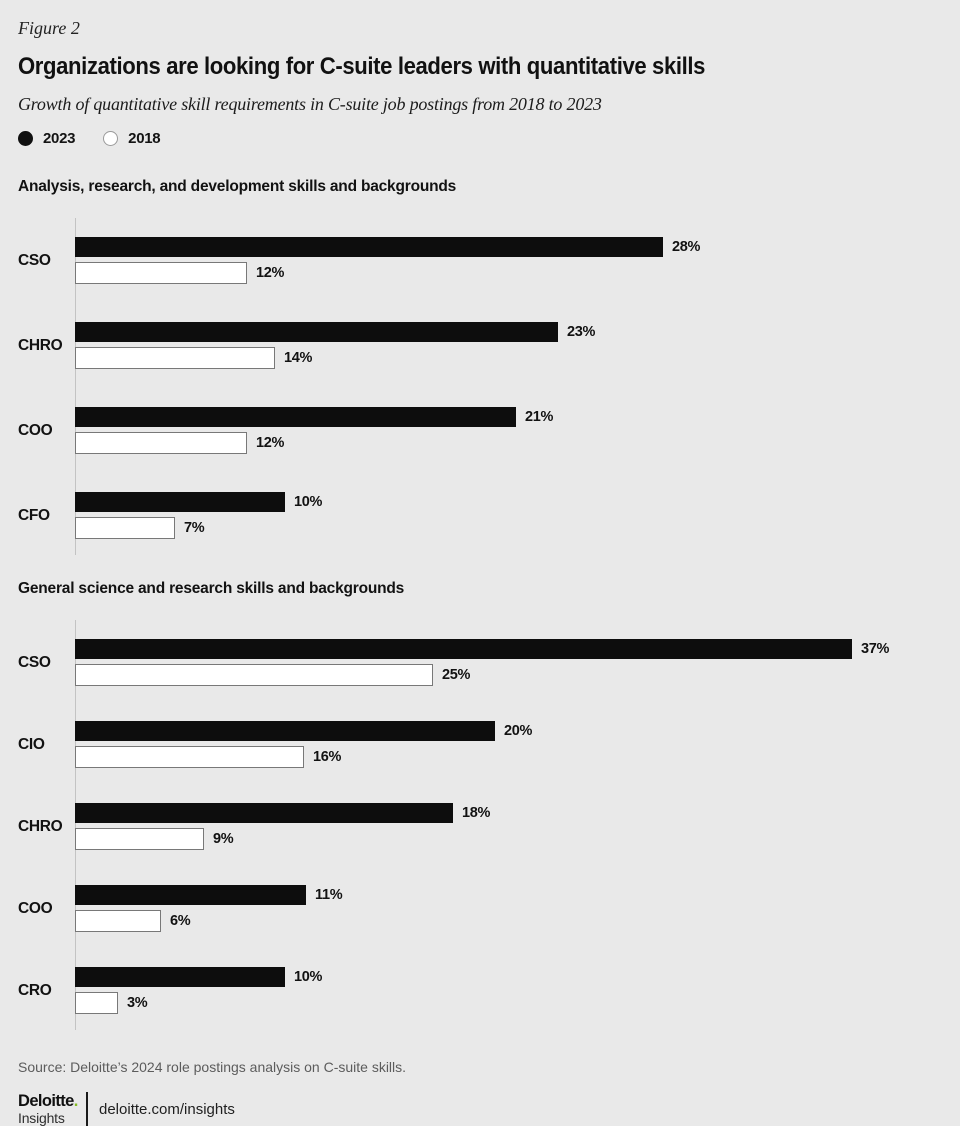  Describe the element at coordinates (508, 757) in the screenshot. I see `bar-line-2018: 16%` at that location.